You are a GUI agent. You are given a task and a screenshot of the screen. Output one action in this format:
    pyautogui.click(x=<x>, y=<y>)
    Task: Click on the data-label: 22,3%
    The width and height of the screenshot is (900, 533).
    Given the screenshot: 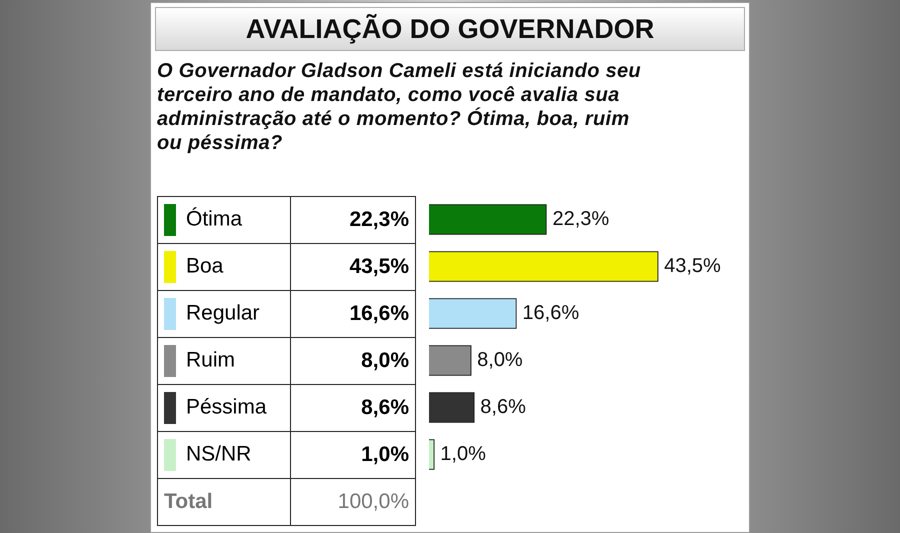 What is the action you would take?
    pyautogui.click(x=353, y=220)
    